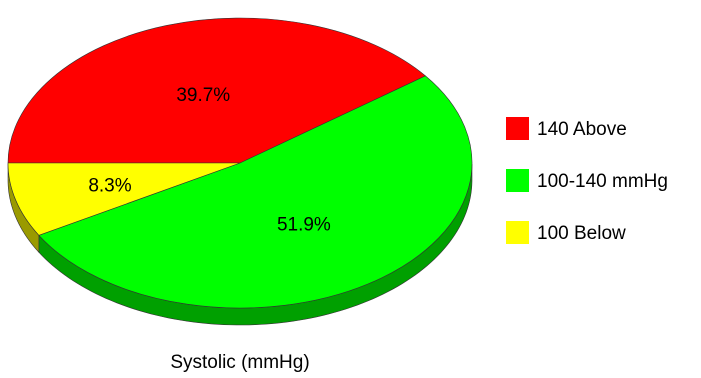 The height and width of the screenshot is (378, 701). Describe the element at coordinates (517, 180) in the screenshot. I see `legend-swatch-100-140-mmhg` at that location.